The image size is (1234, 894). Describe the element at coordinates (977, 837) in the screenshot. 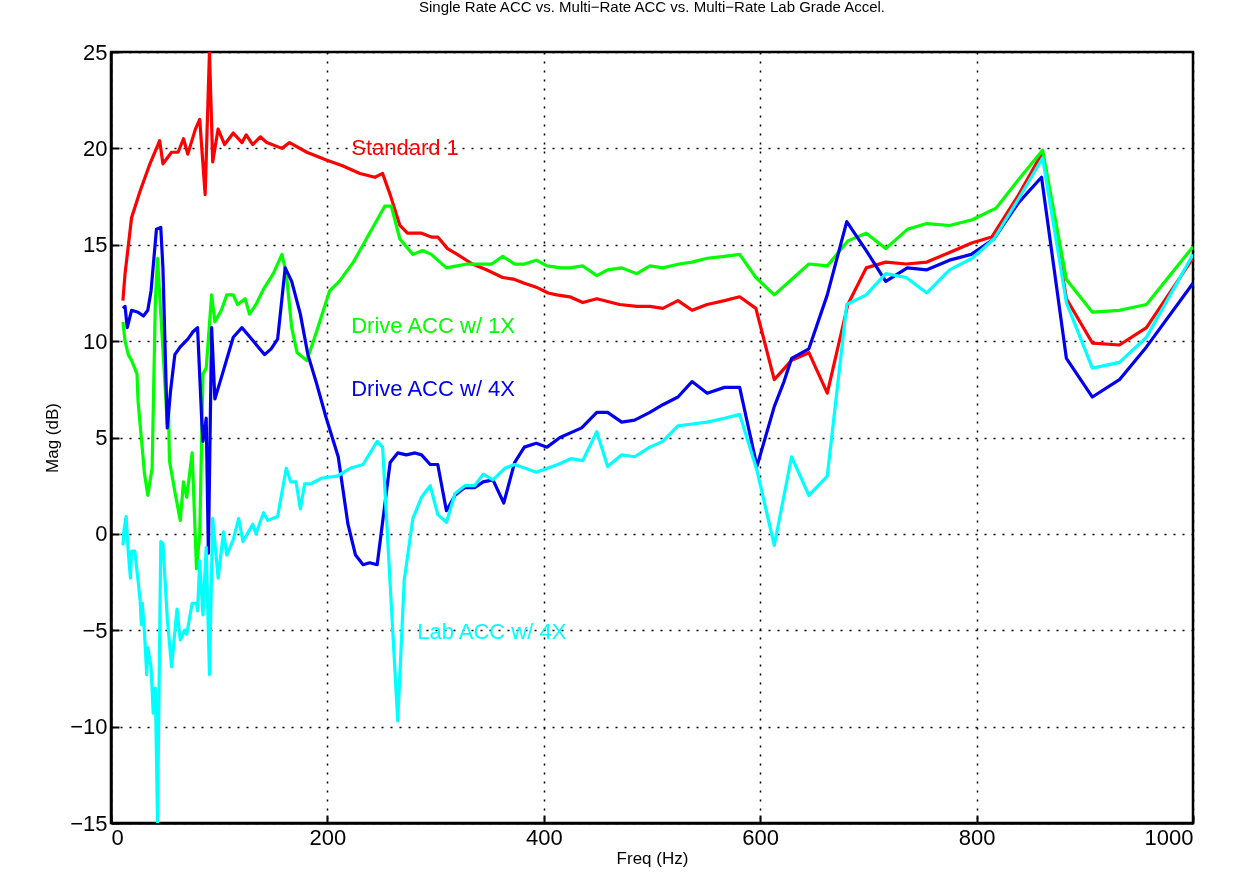

I see `x-tick-label: 800` at that location.